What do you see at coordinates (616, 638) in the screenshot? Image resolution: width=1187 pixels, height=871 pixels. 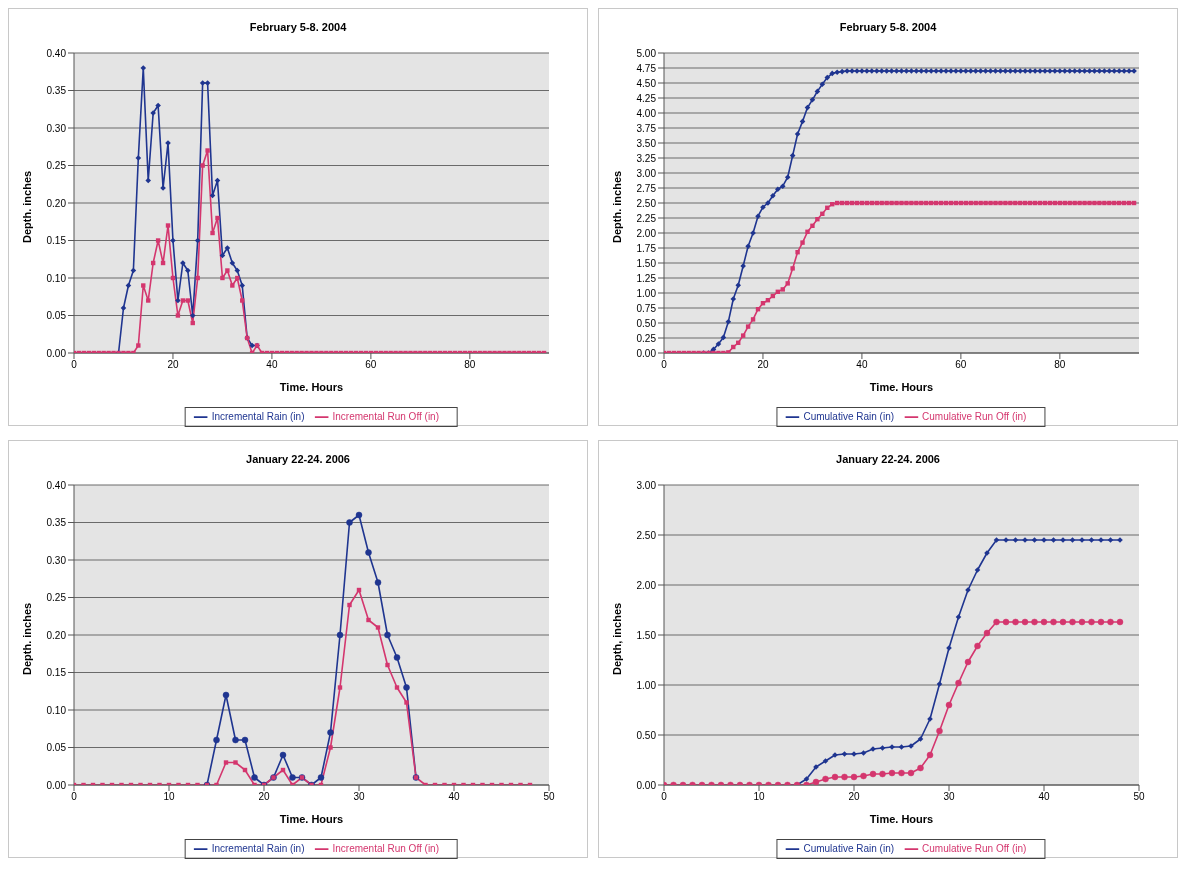 I see `y-axis-title: Depth, inches` at bounding box center [616, 638].